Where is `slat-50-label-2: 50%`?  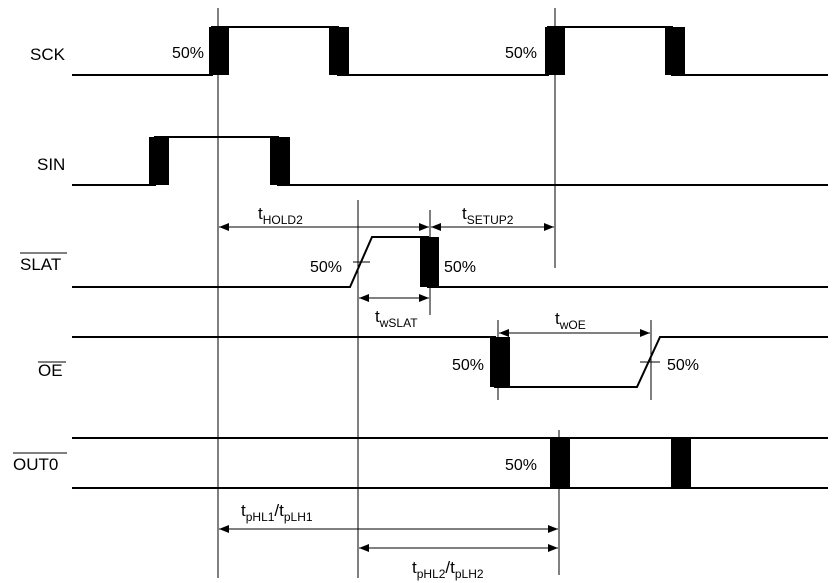
slat-50-label-2: 50% is located at coordinates (460, 267).